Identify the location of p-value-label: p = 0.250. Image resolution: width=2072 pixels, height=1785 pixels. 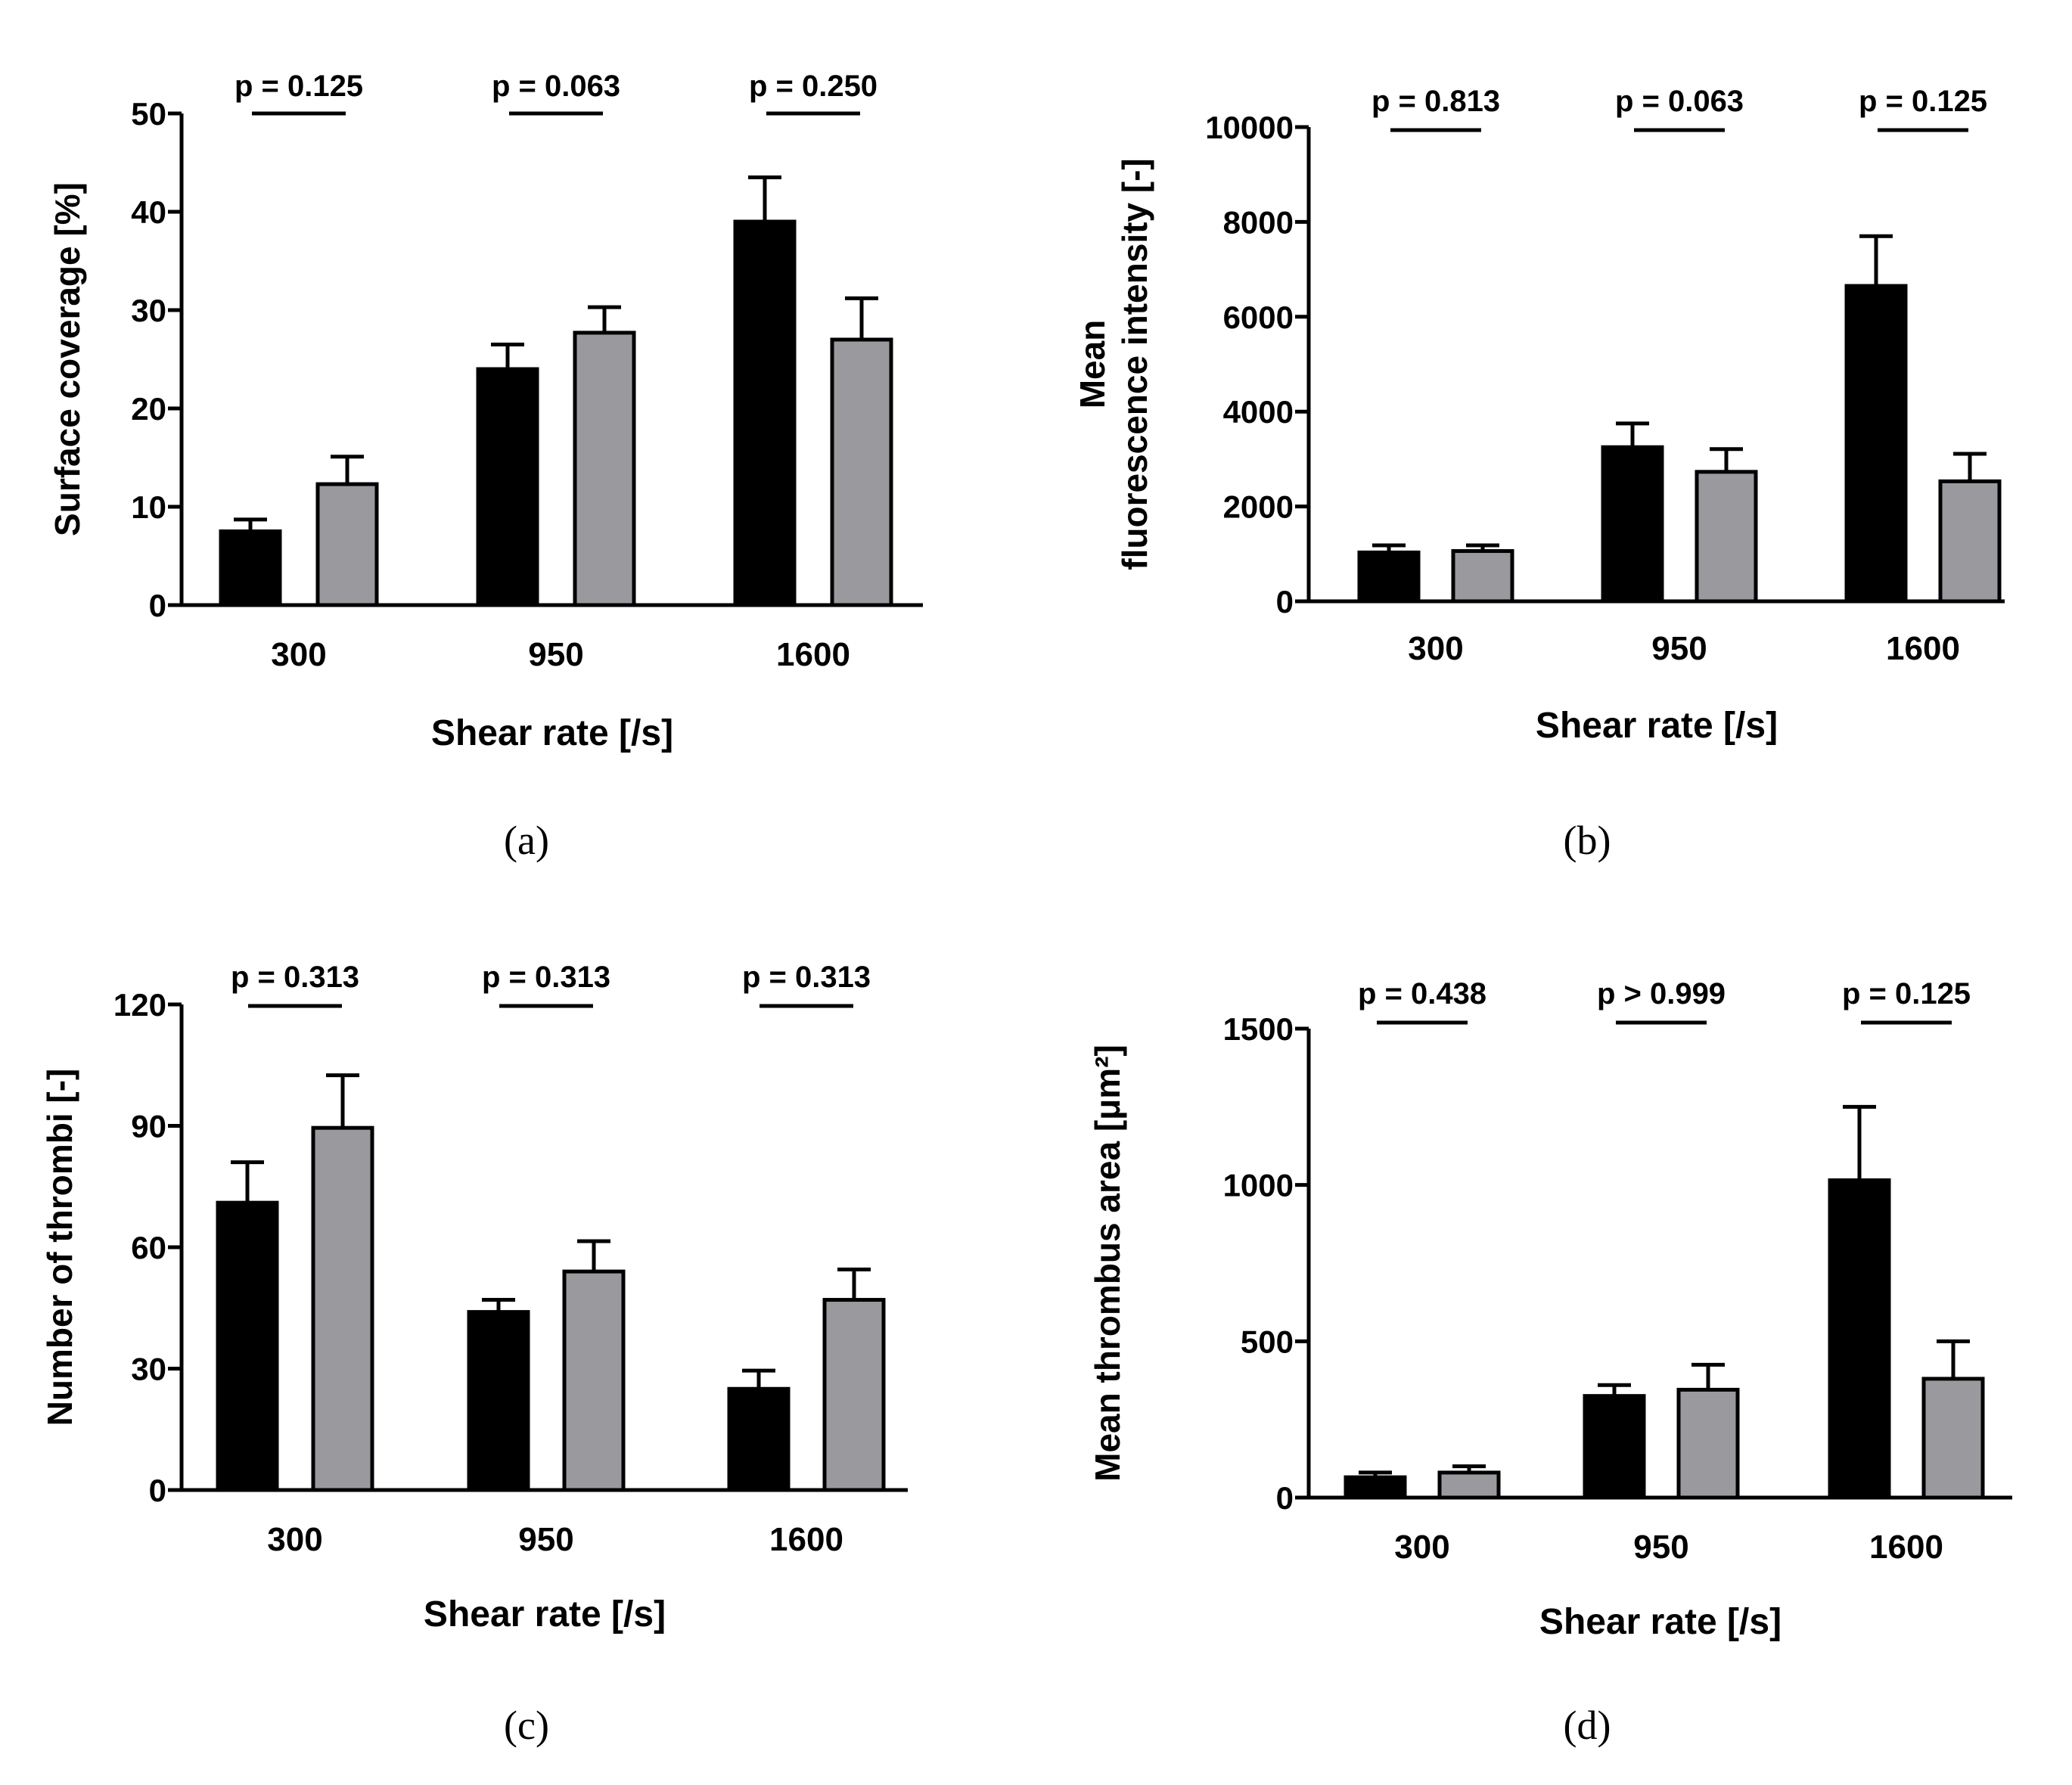
(813, 86).